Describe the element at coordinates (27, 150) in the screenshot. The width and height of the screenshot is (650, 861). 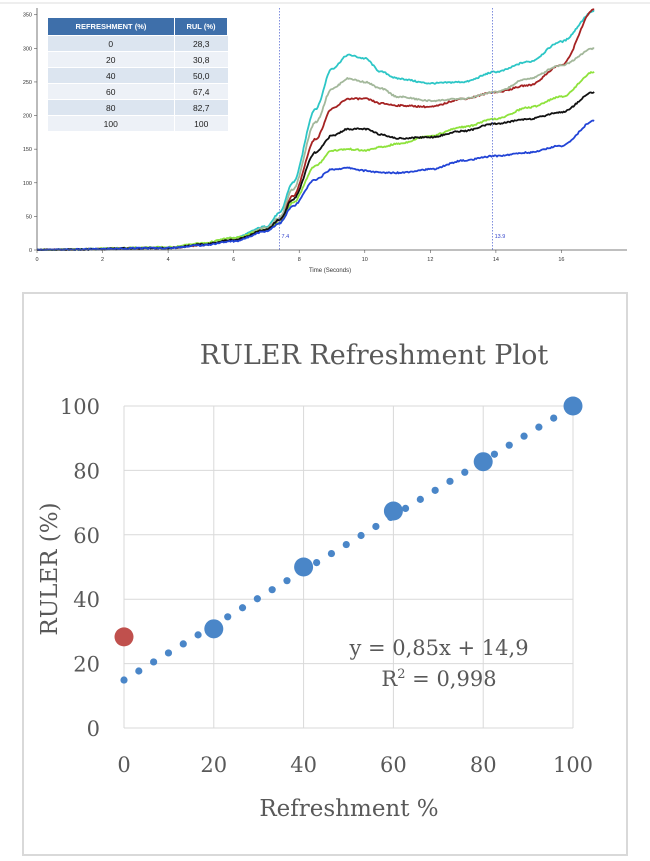
I see `y-tick-label: 150` at that location.